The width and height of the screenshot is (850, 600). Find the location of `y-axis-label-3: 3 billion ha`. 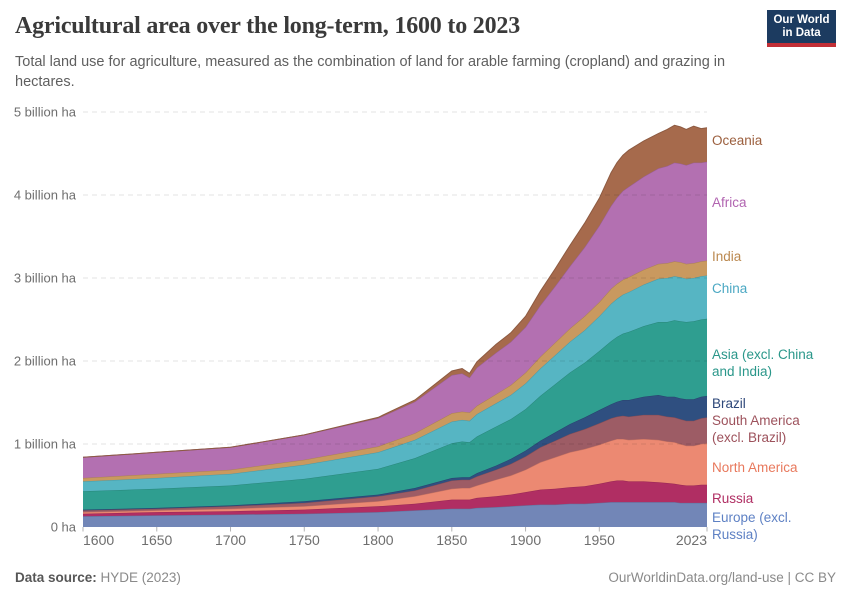

y-axis-label-3: 3 billion ha is located at coordinates (45, 278).